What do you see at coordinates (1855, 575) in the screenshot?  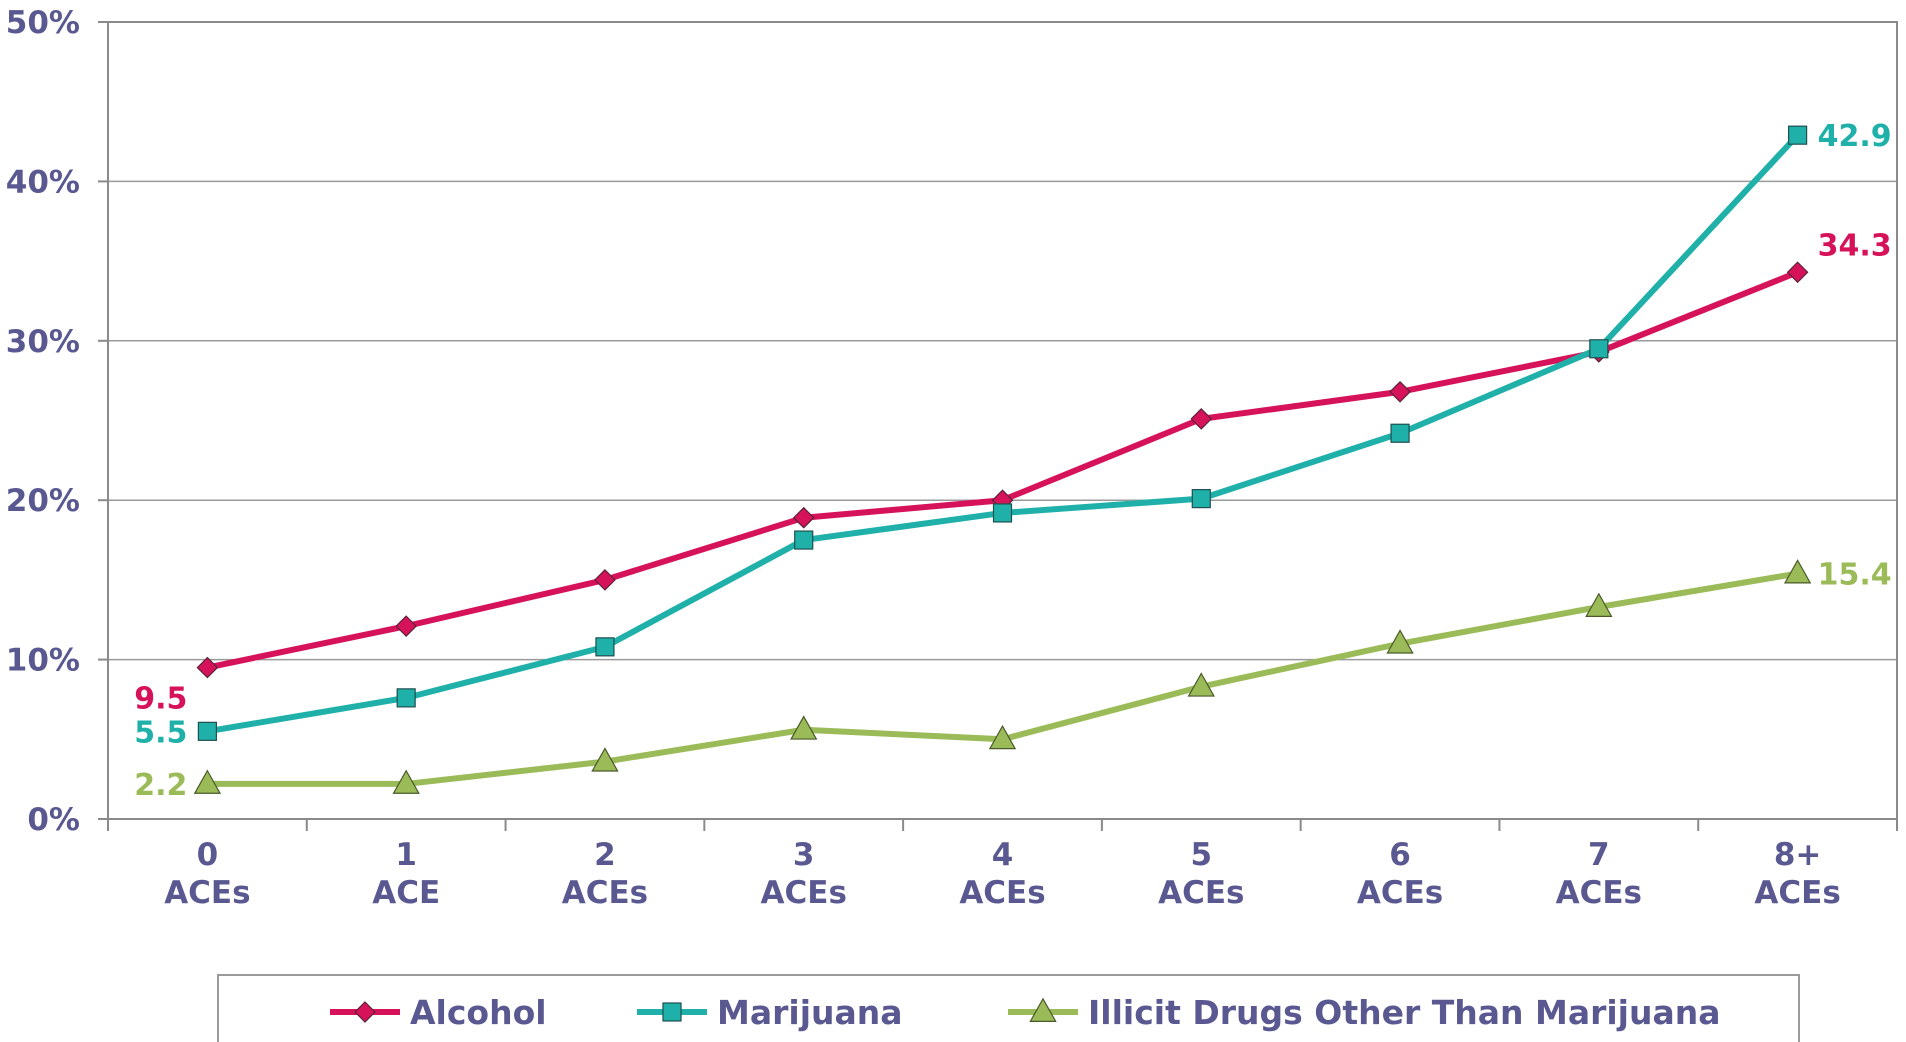 I see `data-label: 15.4` at bounding box center [1855, 575].